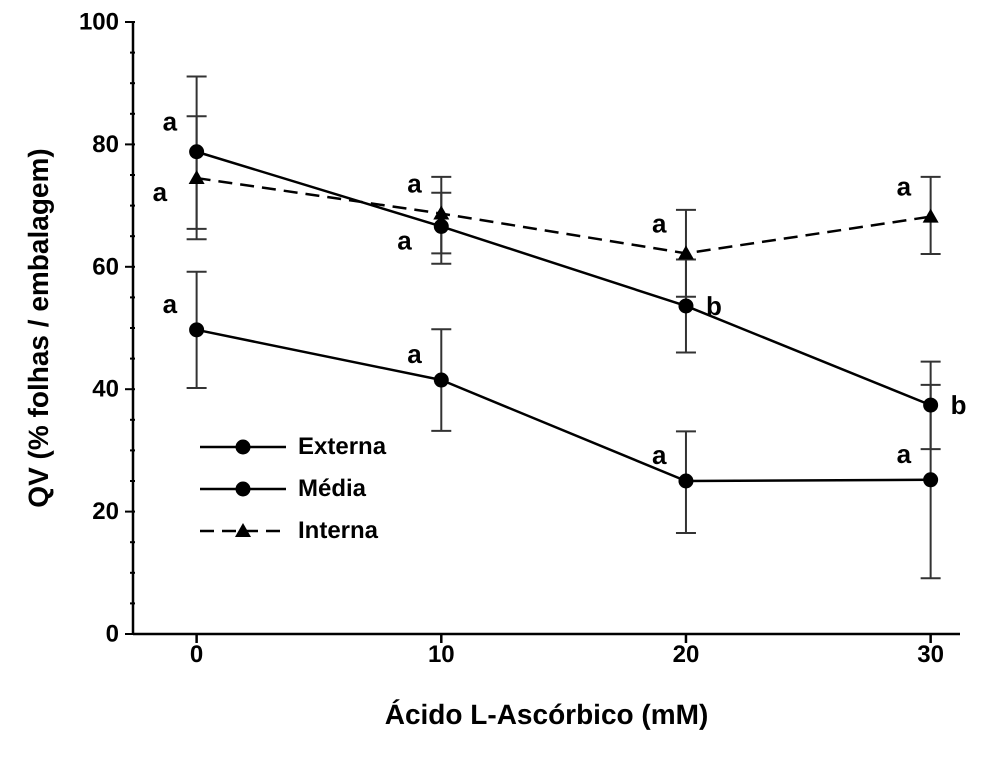 The image size is (990, 762). I want to click on y-axis-title: QV (% folhas / embalagem), so click(38, 328).